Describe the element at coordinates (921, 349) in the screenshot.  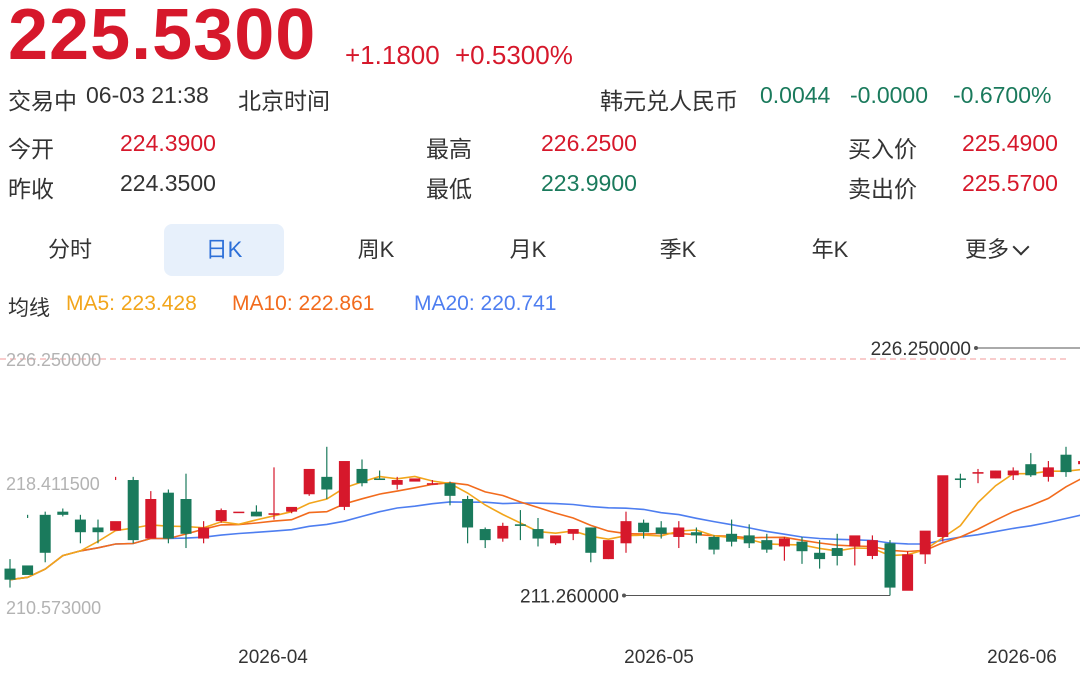
I see `max-annotation-label: 226.250000` at that location.